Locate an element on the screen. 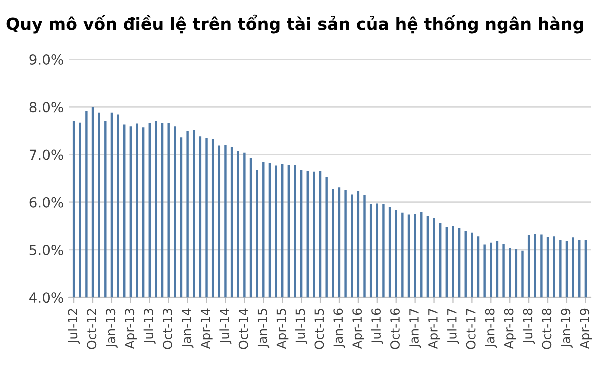 The width and height of the screenshot is (600, 372). x-tick-label: Jul-14 is located at coordinates (226, 326).